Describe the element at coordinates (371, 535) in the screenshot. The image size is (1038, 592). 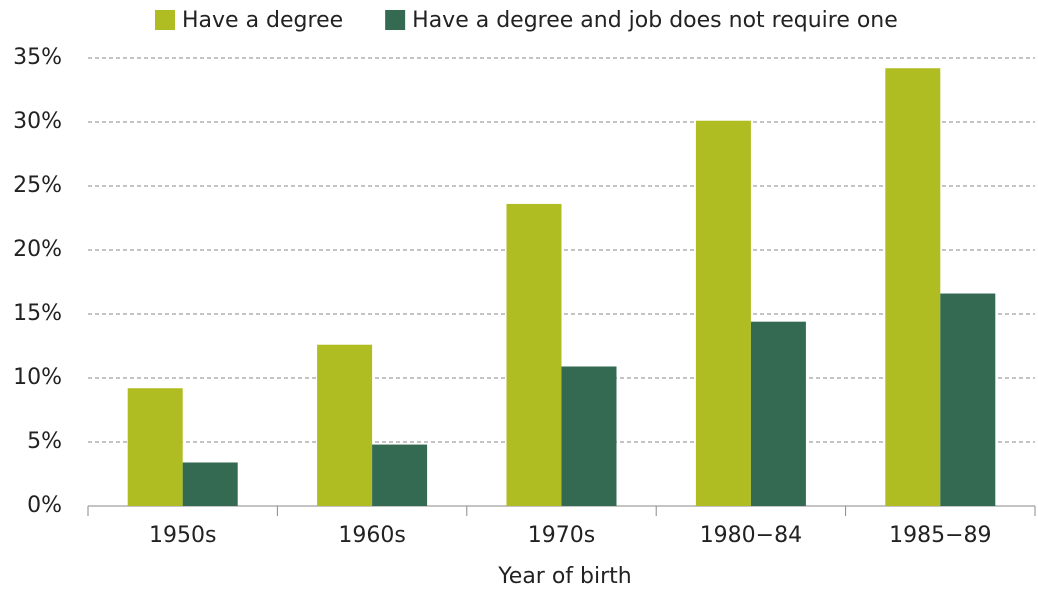
I see `x-tick-label: 1960s` at that location.